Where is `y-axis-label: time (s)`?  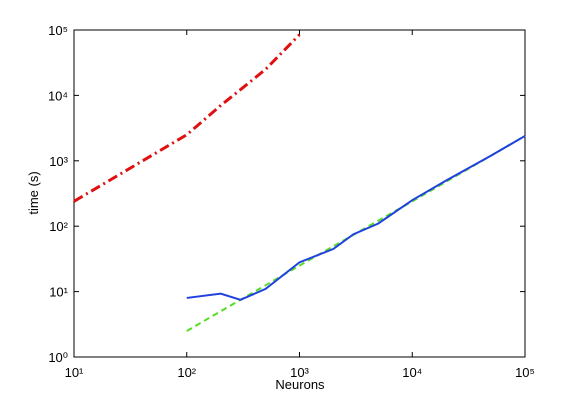 y-axis-label: time (s) is located at coordinates (33, 192).